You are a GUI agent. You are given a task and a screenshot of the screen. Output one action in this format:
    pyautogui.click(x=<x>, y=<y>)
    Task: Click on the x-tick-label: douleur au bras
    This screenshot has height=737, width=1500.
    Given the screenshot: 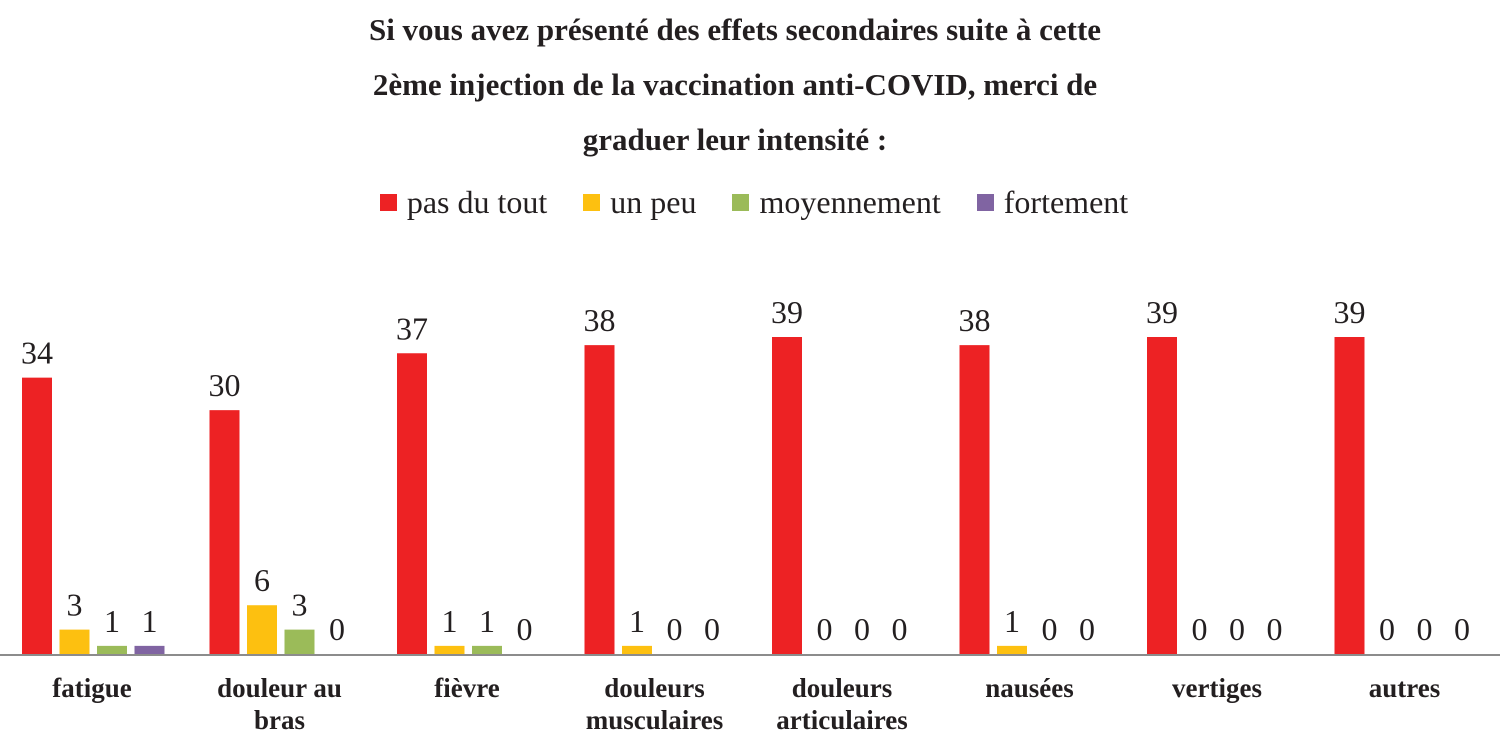 What is the action you would take?
    pyautogui.click(x=279, y=704)
    